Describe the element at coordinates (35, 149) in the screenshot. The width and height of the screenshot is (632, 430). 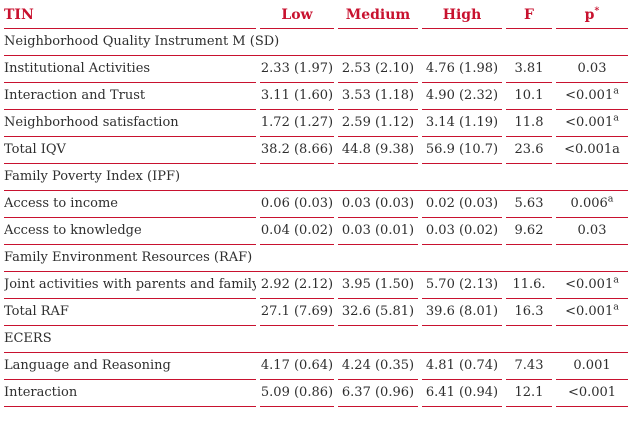
I see `cell-text: Total IQV` at that location.